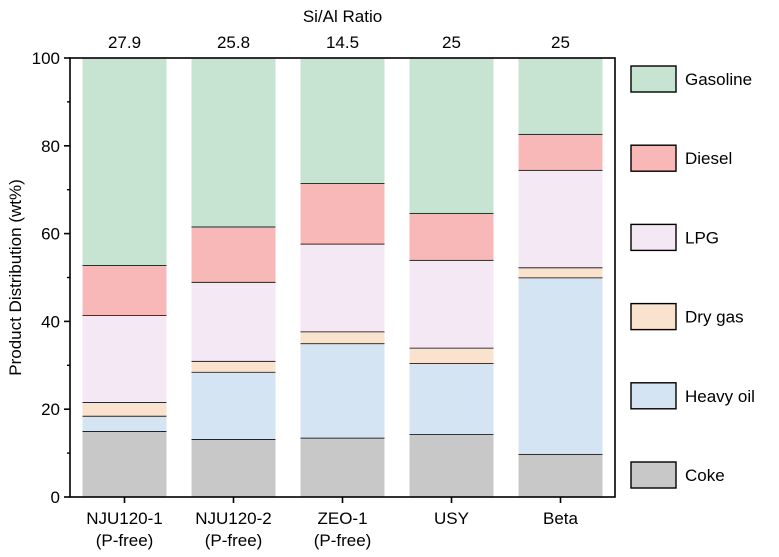 This screenshot has height=557, width=779. Describe the element at coordinates (718, 79) in the screenshot. I see `legend-label-gasoline: Gasoline` at that location.